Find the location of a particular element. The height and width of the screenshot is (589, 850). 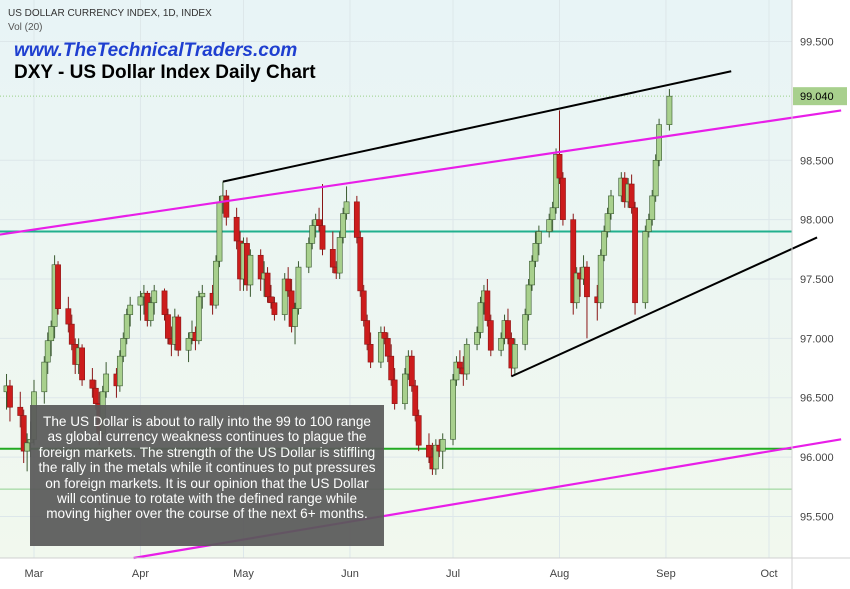

x-month-label: Mar is located at coordinates (34, 574).